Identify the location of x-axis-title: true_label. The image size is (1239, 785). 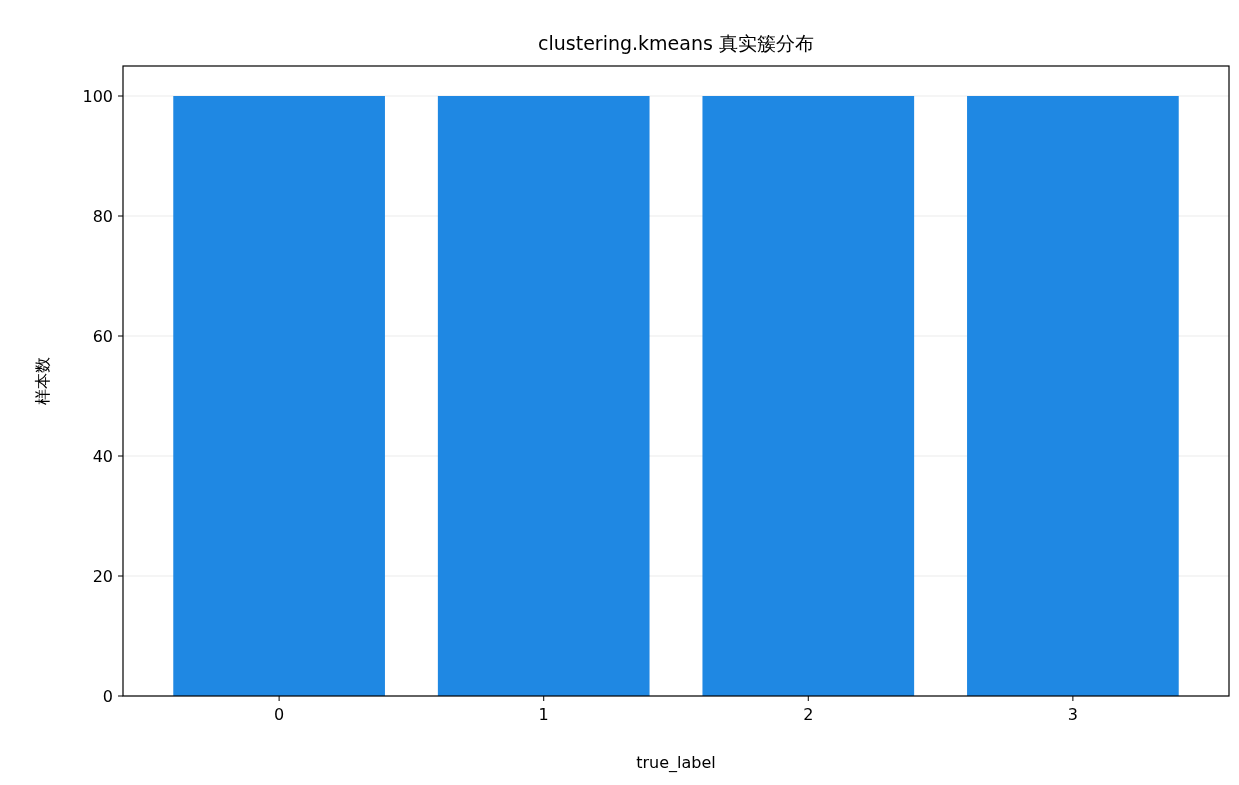
(676, 763).